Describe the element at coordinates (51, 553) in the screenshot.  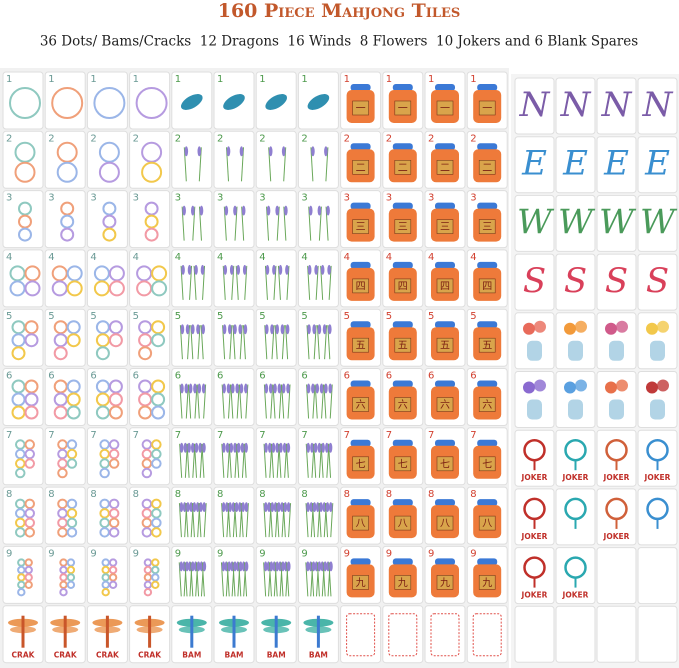
I see `tile-number: 9` at that location.